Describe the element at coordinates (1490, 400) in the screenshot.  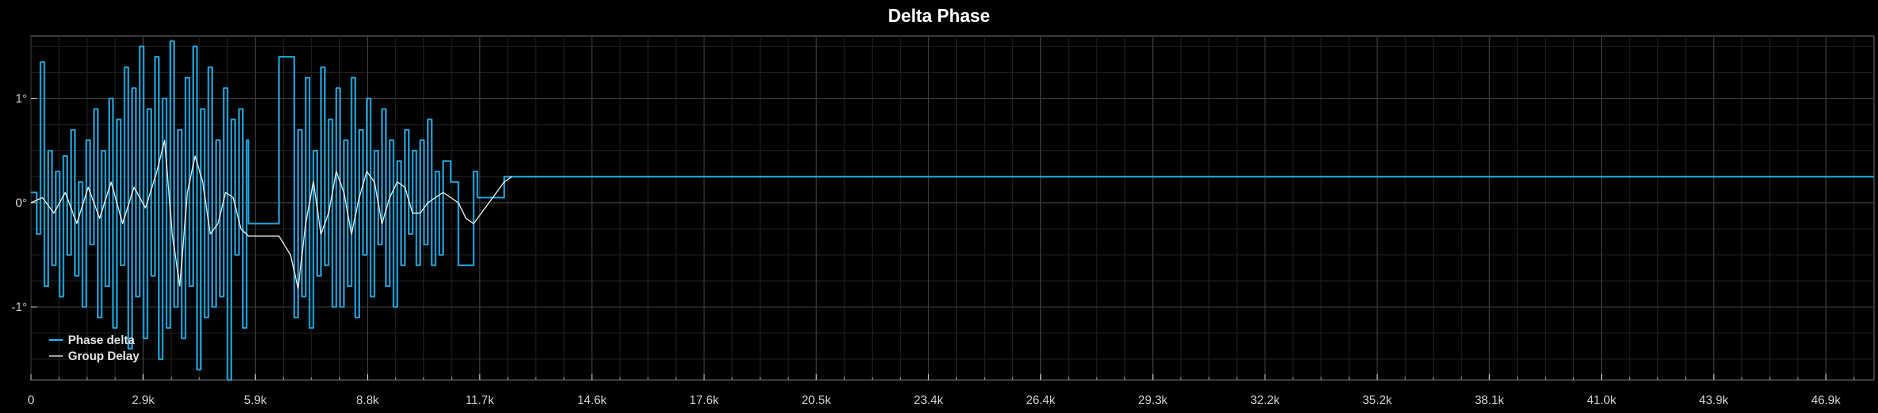
I see `x-tick-label: 38.1k` at that location.